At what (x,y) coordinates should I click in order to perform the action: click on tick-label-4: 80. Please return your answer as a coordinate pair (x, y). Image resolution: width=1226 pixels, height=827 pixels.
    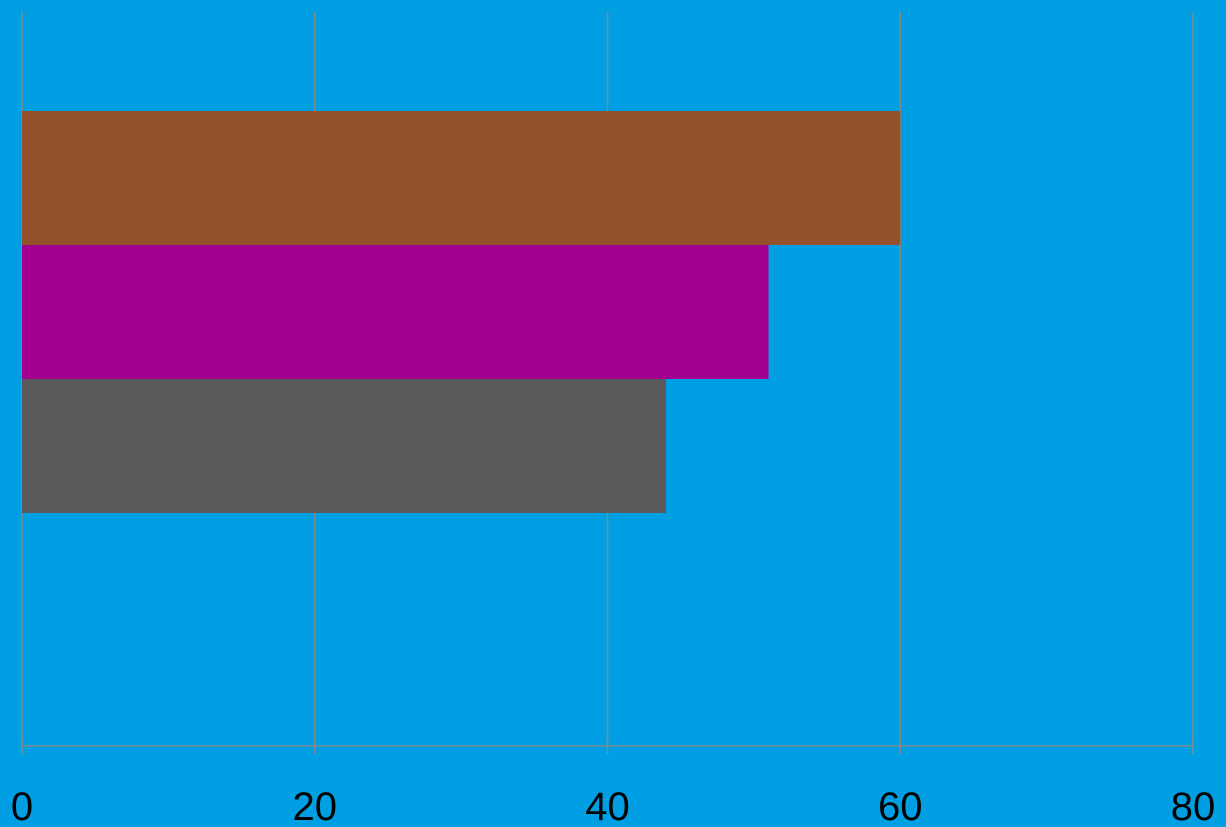
    Looking at the image, I should click on (1193, 806).